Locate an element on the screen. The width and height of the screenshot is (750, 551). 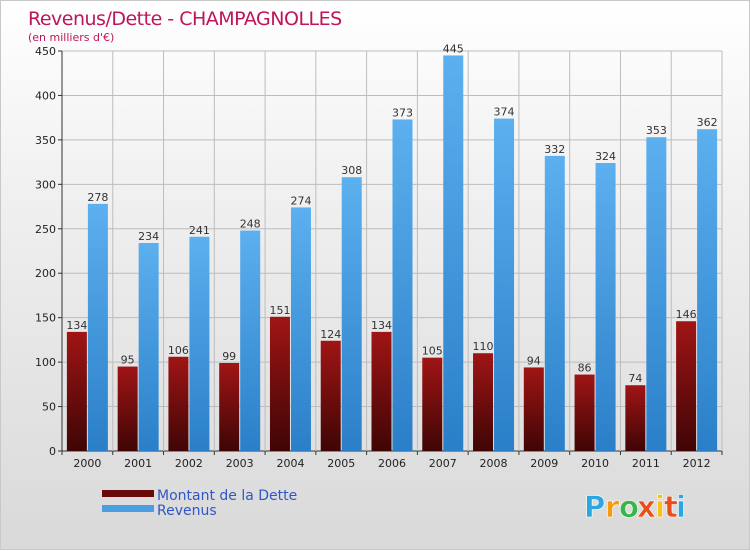
value-label: 124 is located at coordinates (330, 334).